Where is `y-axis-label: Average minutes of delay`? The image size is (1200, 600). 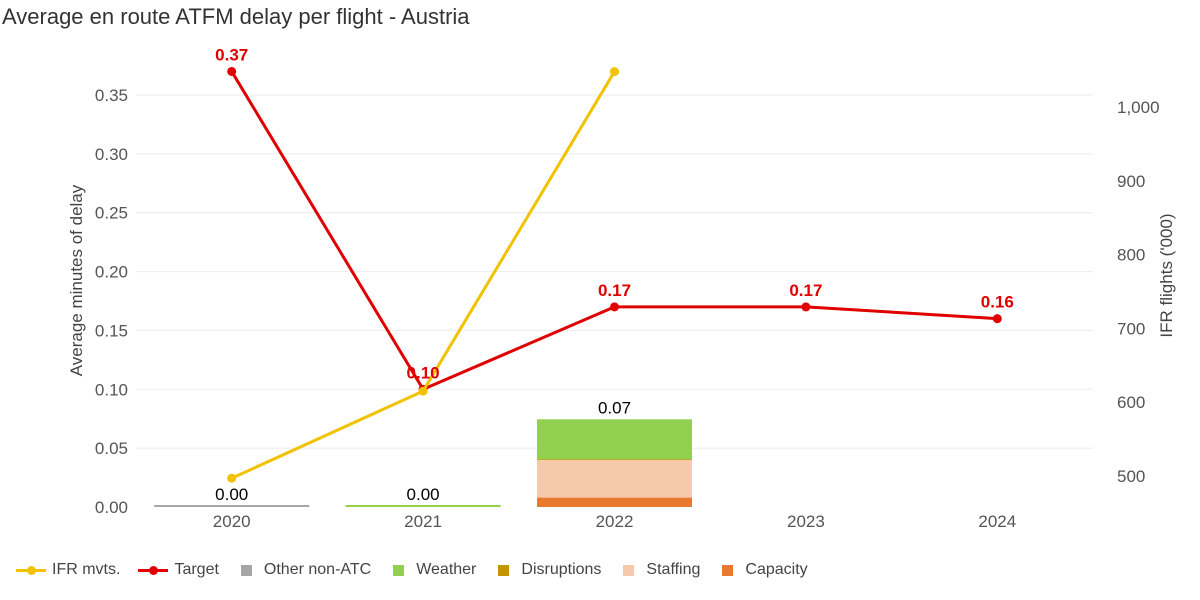
y-axis-label: Average minutes of delay is located at coordinates (76, 280).